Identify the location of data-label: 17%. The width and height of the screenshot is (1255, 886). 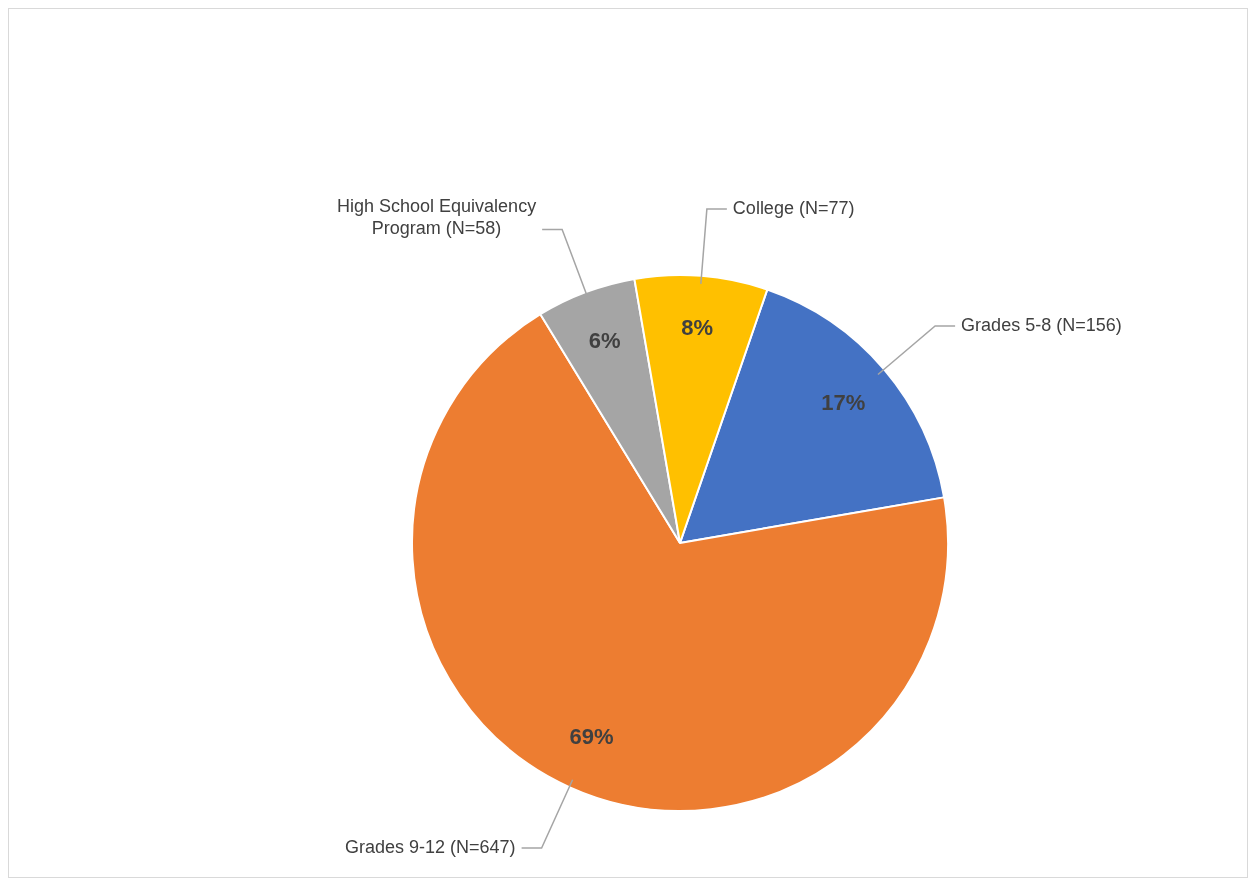
(843, 403).